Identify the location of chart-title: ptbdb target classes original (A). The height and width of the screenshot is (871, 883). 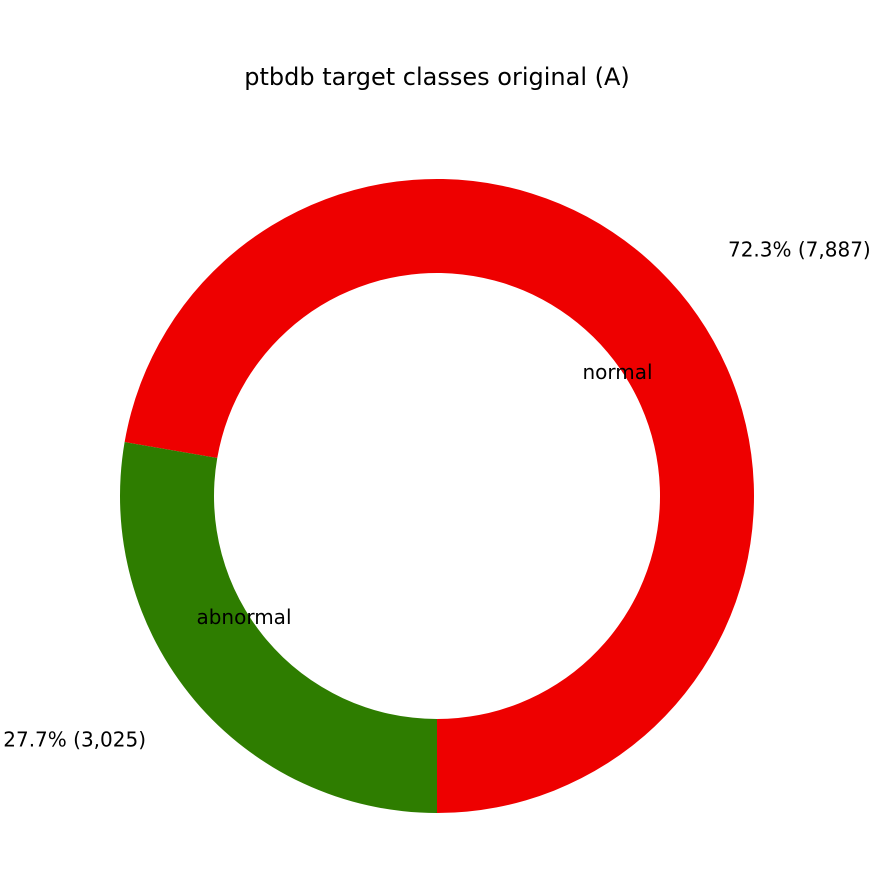
(437, 77).